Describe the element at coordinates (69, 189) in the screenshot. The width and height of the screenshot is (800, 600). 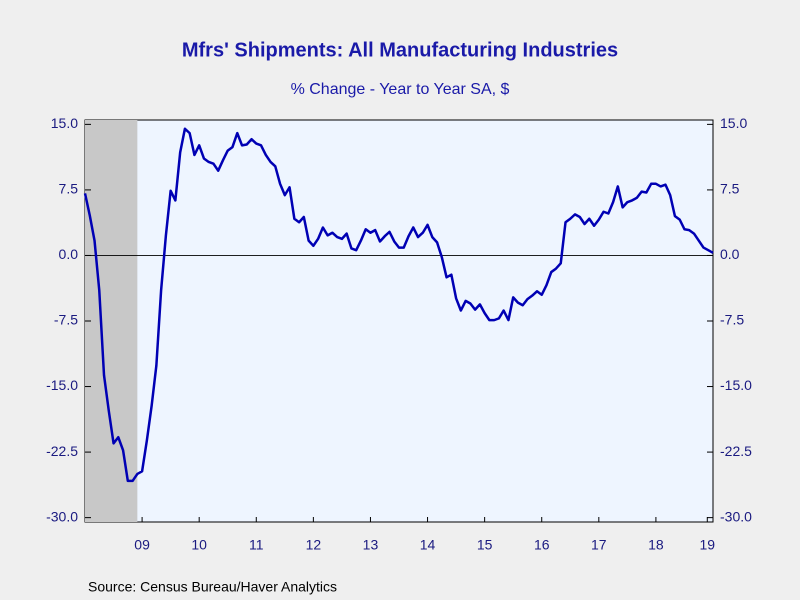
I see `y-tick-label: 7.5` at that location.